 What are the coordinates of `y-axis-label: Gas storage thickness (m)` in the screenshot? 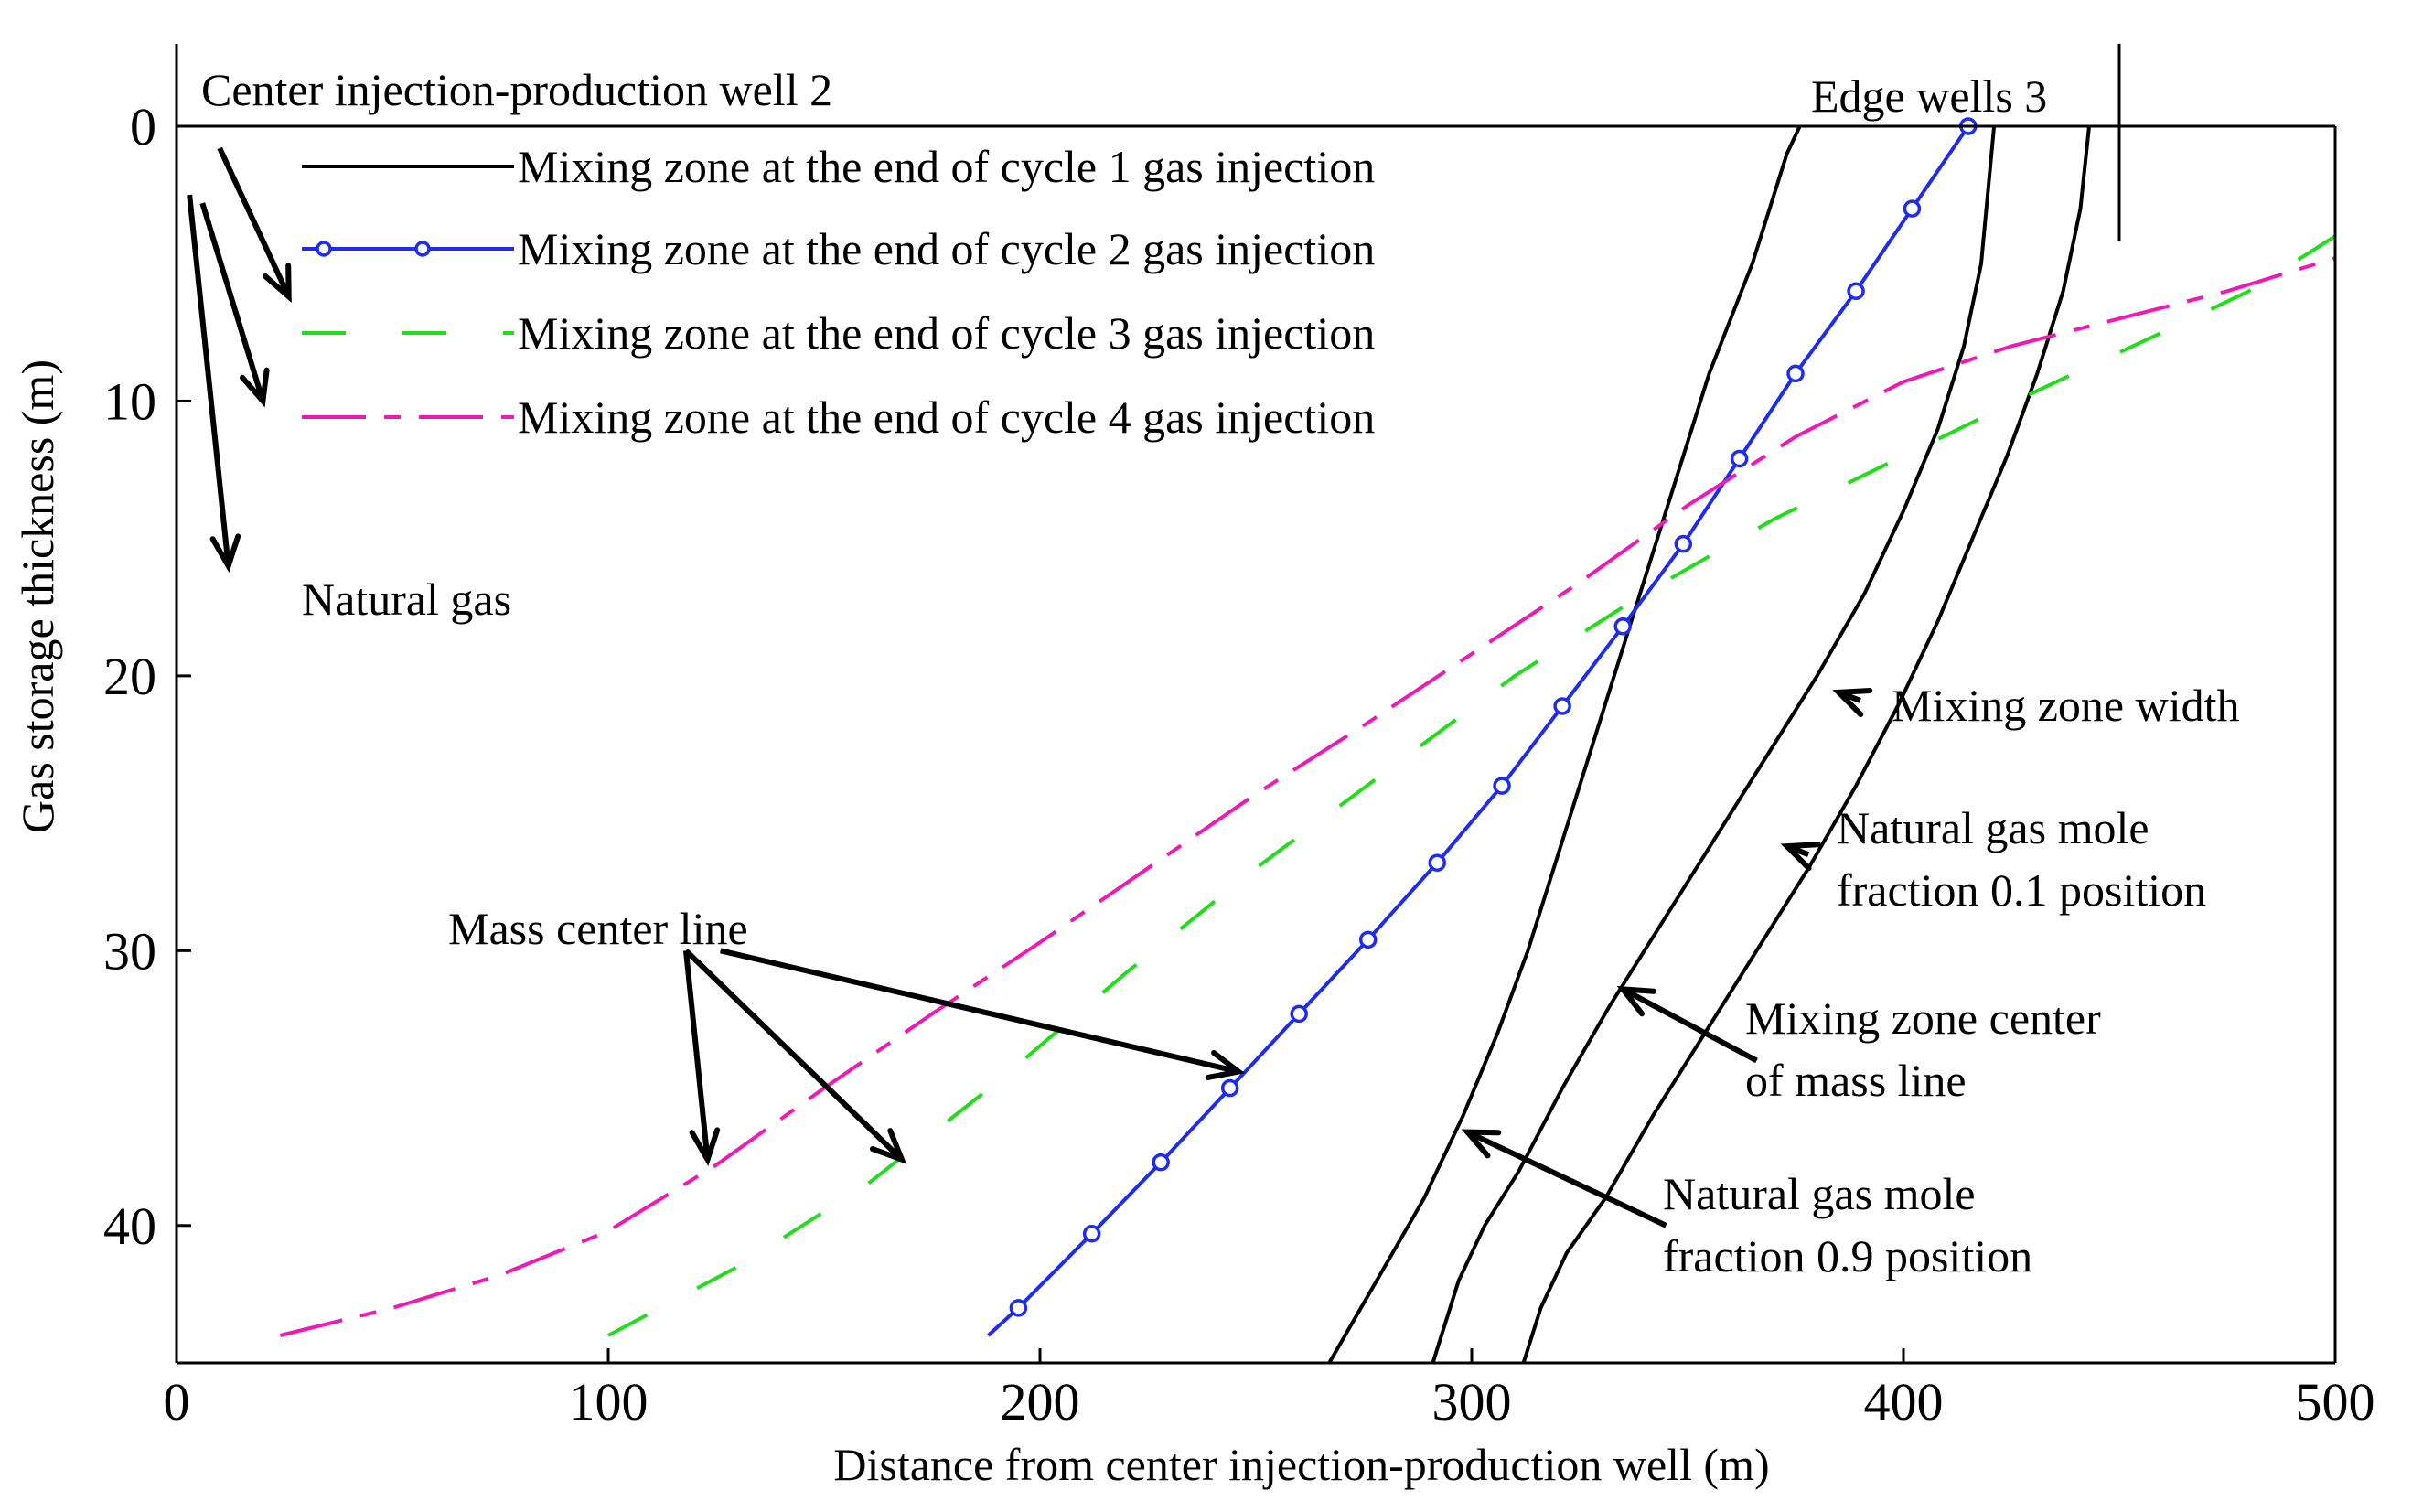 It's located at (37, 596).